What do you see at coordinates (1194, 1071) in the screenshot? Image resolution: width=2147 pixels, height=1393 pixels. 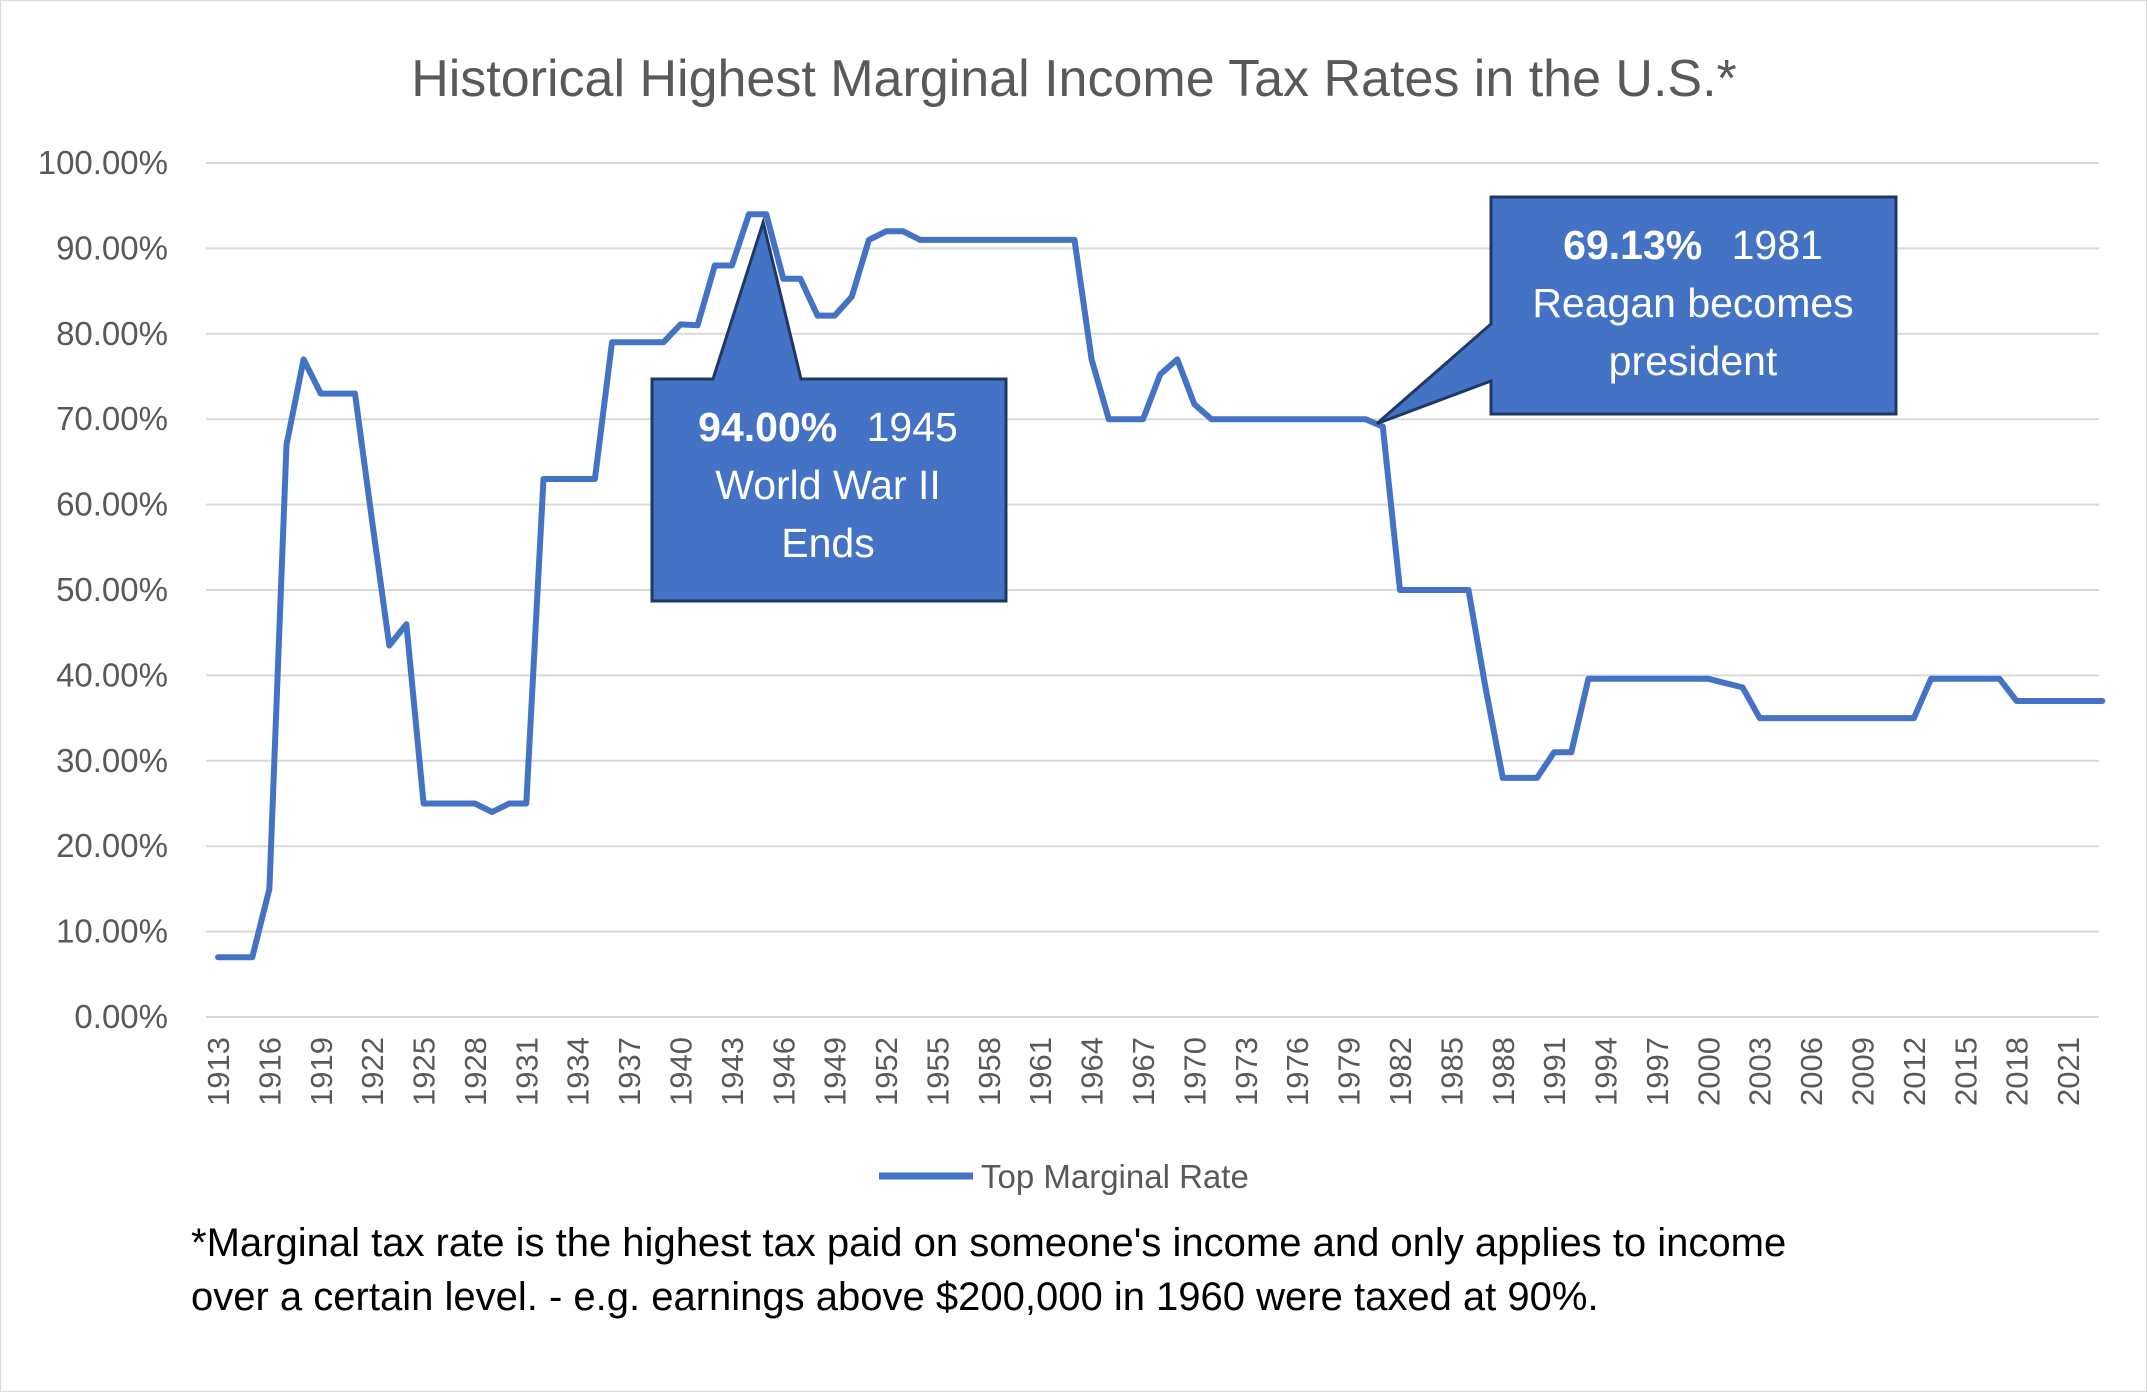 I see `x-tick-label: 1970` at bounding box center [1194, 1071].